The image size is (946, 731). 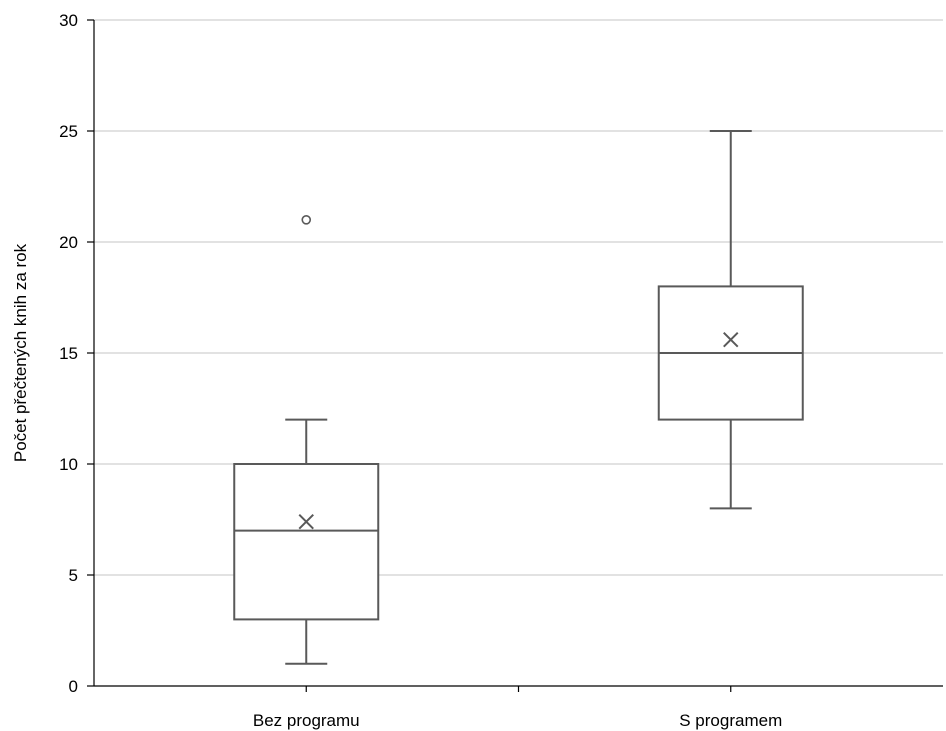 I want to click on y-tick-label: 10, so click(x=68, y=464).